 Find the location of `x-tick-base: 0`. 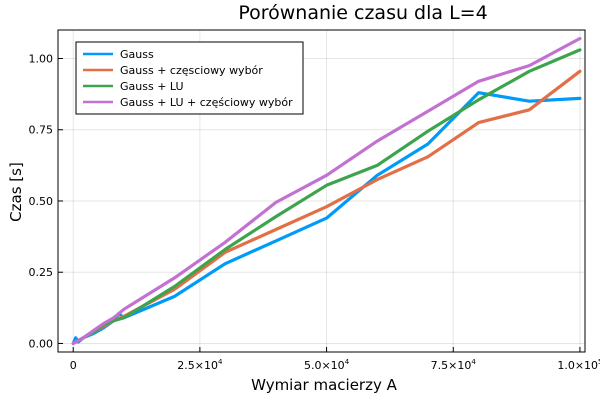

x-tick-base: 0 is located at coordinates (73, 365).